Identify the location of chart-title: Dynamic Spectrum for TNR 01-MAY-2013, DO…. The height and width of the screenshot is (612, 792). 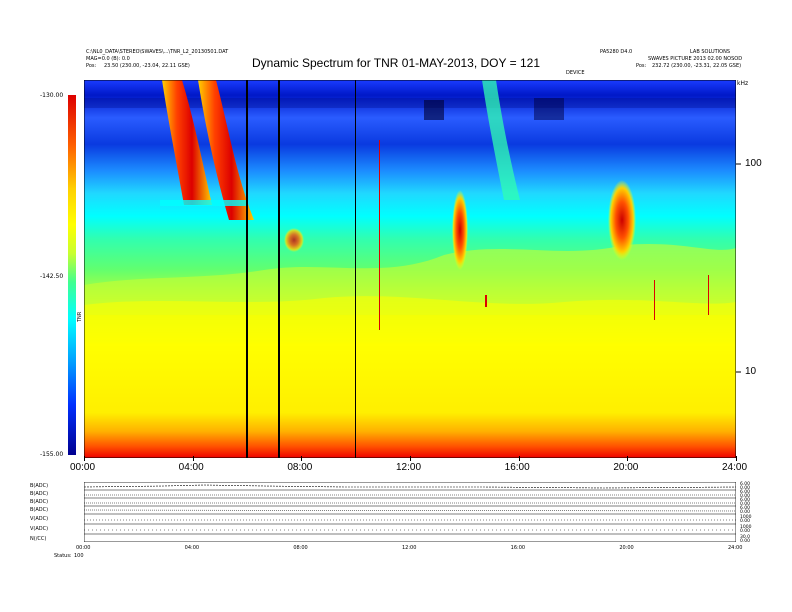
(395, 63).